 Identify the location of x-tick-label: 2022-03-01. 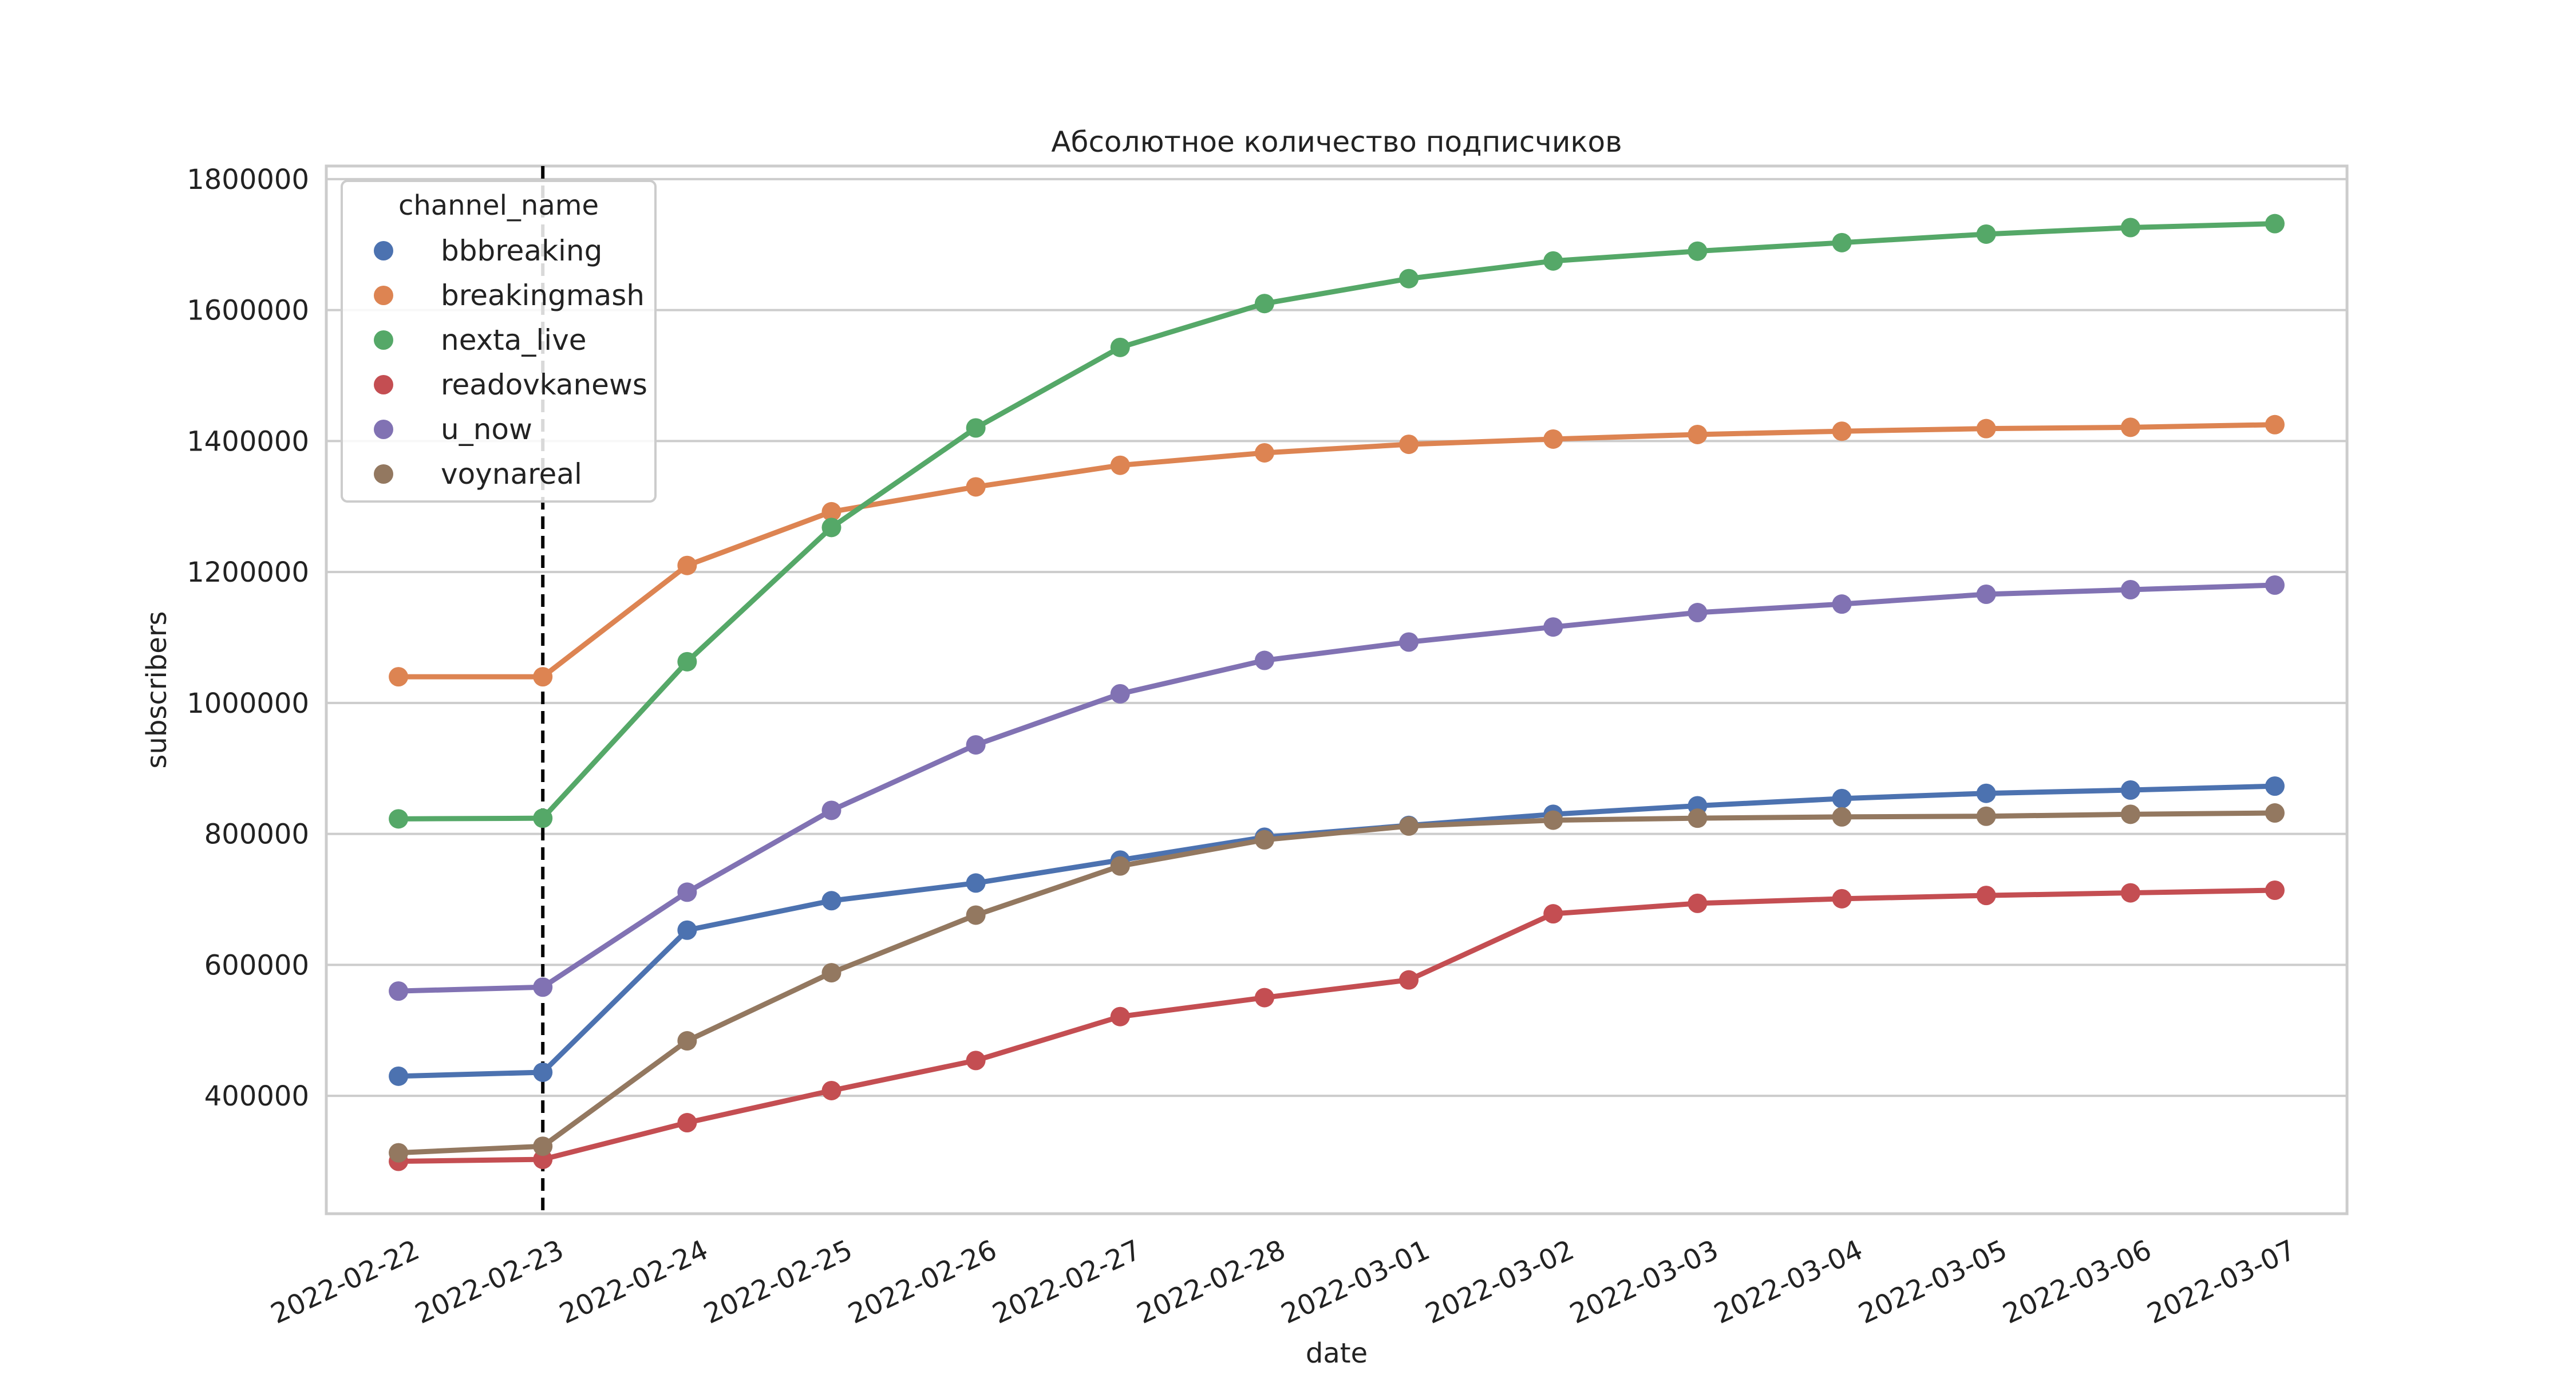
(1356, 1282).